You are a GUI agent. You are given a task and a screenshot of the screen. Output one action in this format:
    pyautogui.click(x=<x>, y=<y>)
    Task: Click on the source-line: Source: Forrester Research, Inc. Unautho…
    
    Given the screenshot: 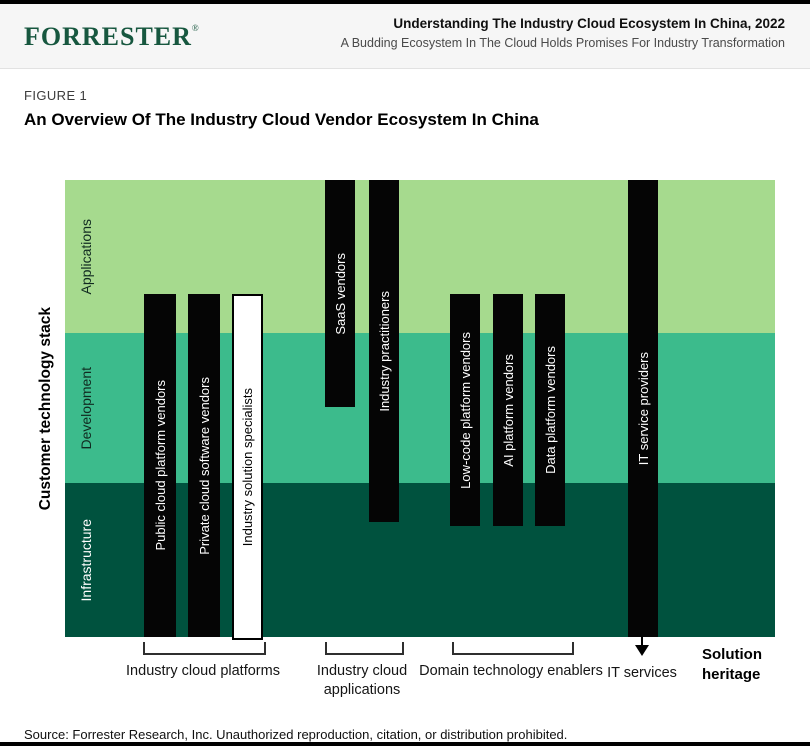 What is the action you would take?
    pyautogui.click(x=296, y=734)
    